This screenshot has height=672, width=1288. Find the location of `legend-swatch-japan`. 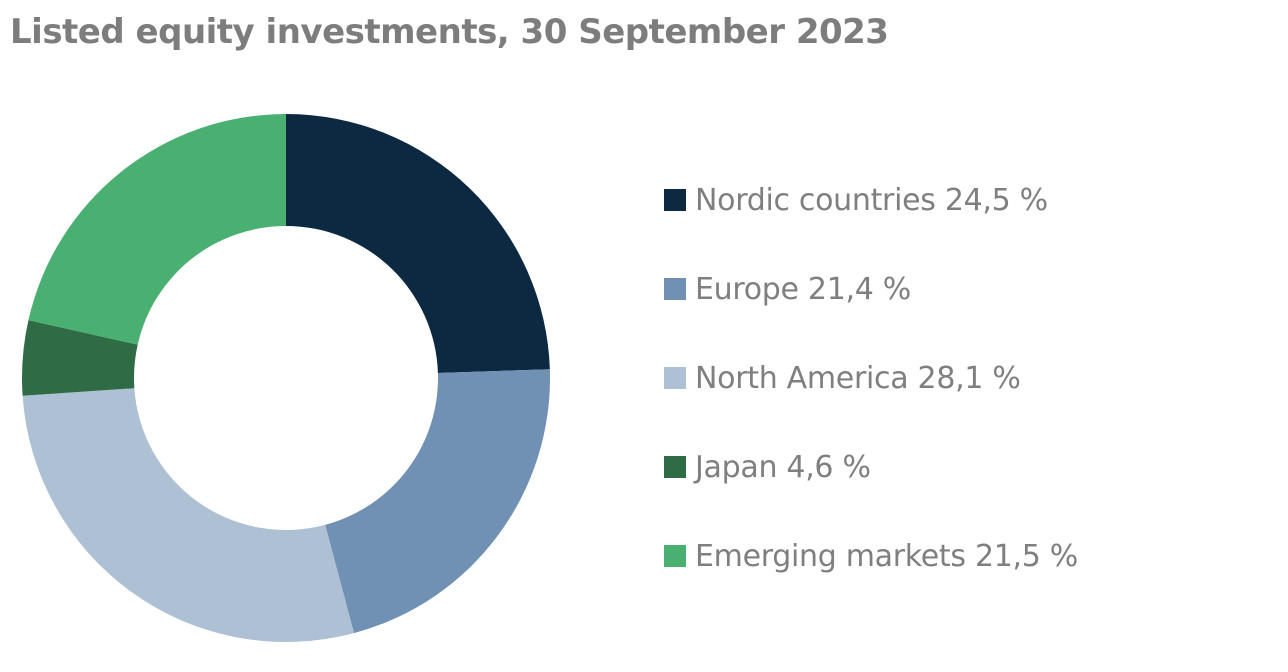

legend-swatch-japan is located at coordinates (675, 467).